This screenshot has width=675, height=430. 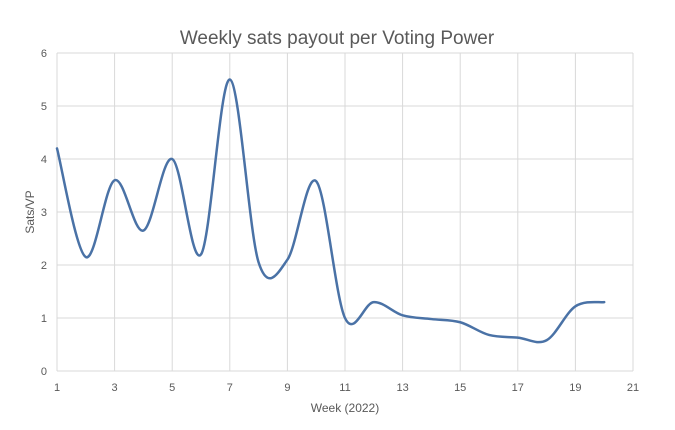 What do you see at coordinates (44, 107) in the screenshot?
I see `y-tick-label: 5` at bounding box center [44, 107].